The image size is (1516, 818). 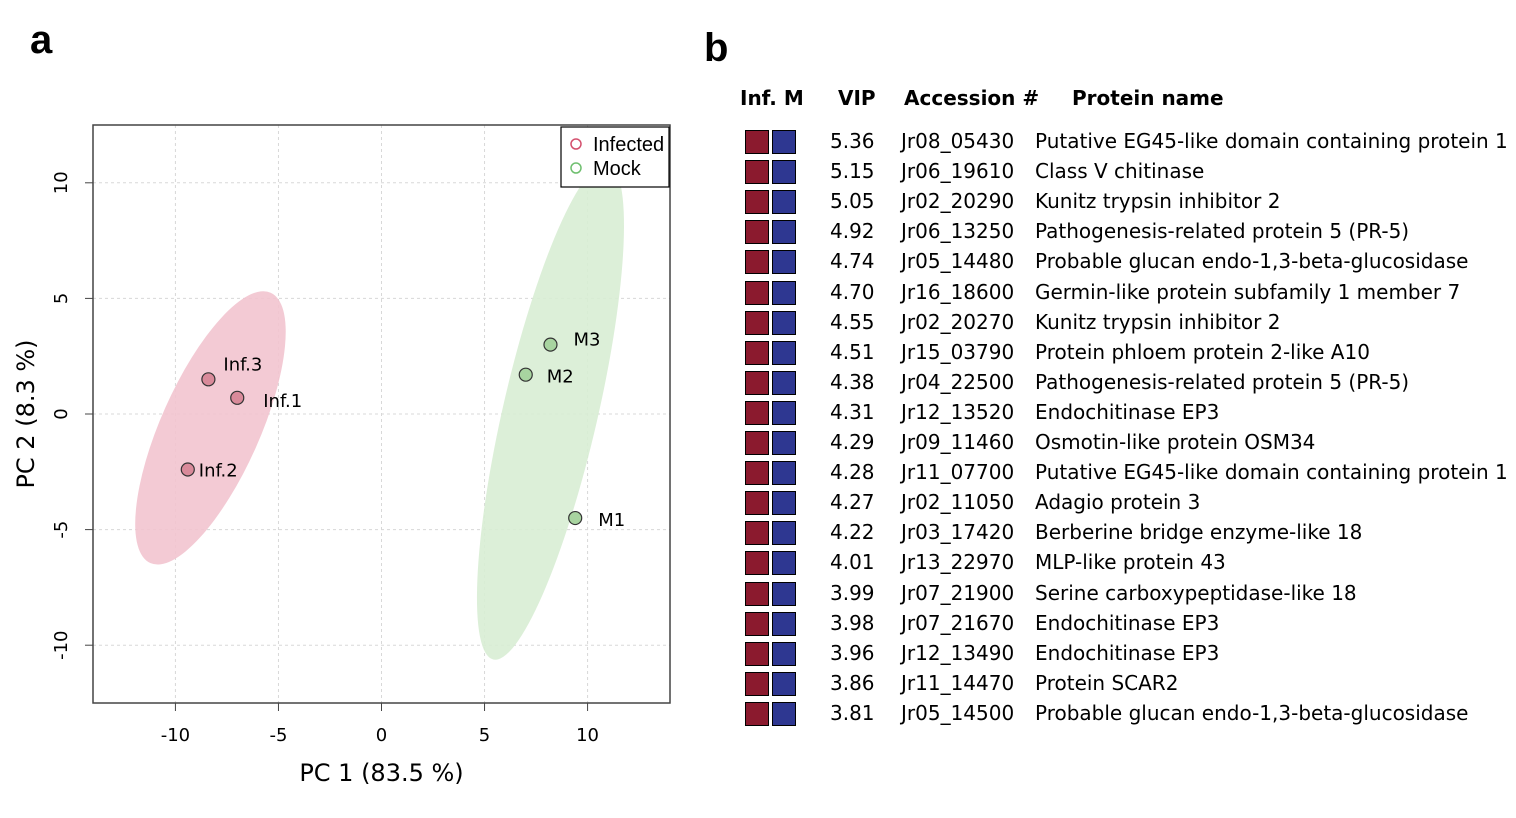 I want to click on table-row: 3.86 Jr11_14470 Protein SCAR2, so click(x=1120, y=685).